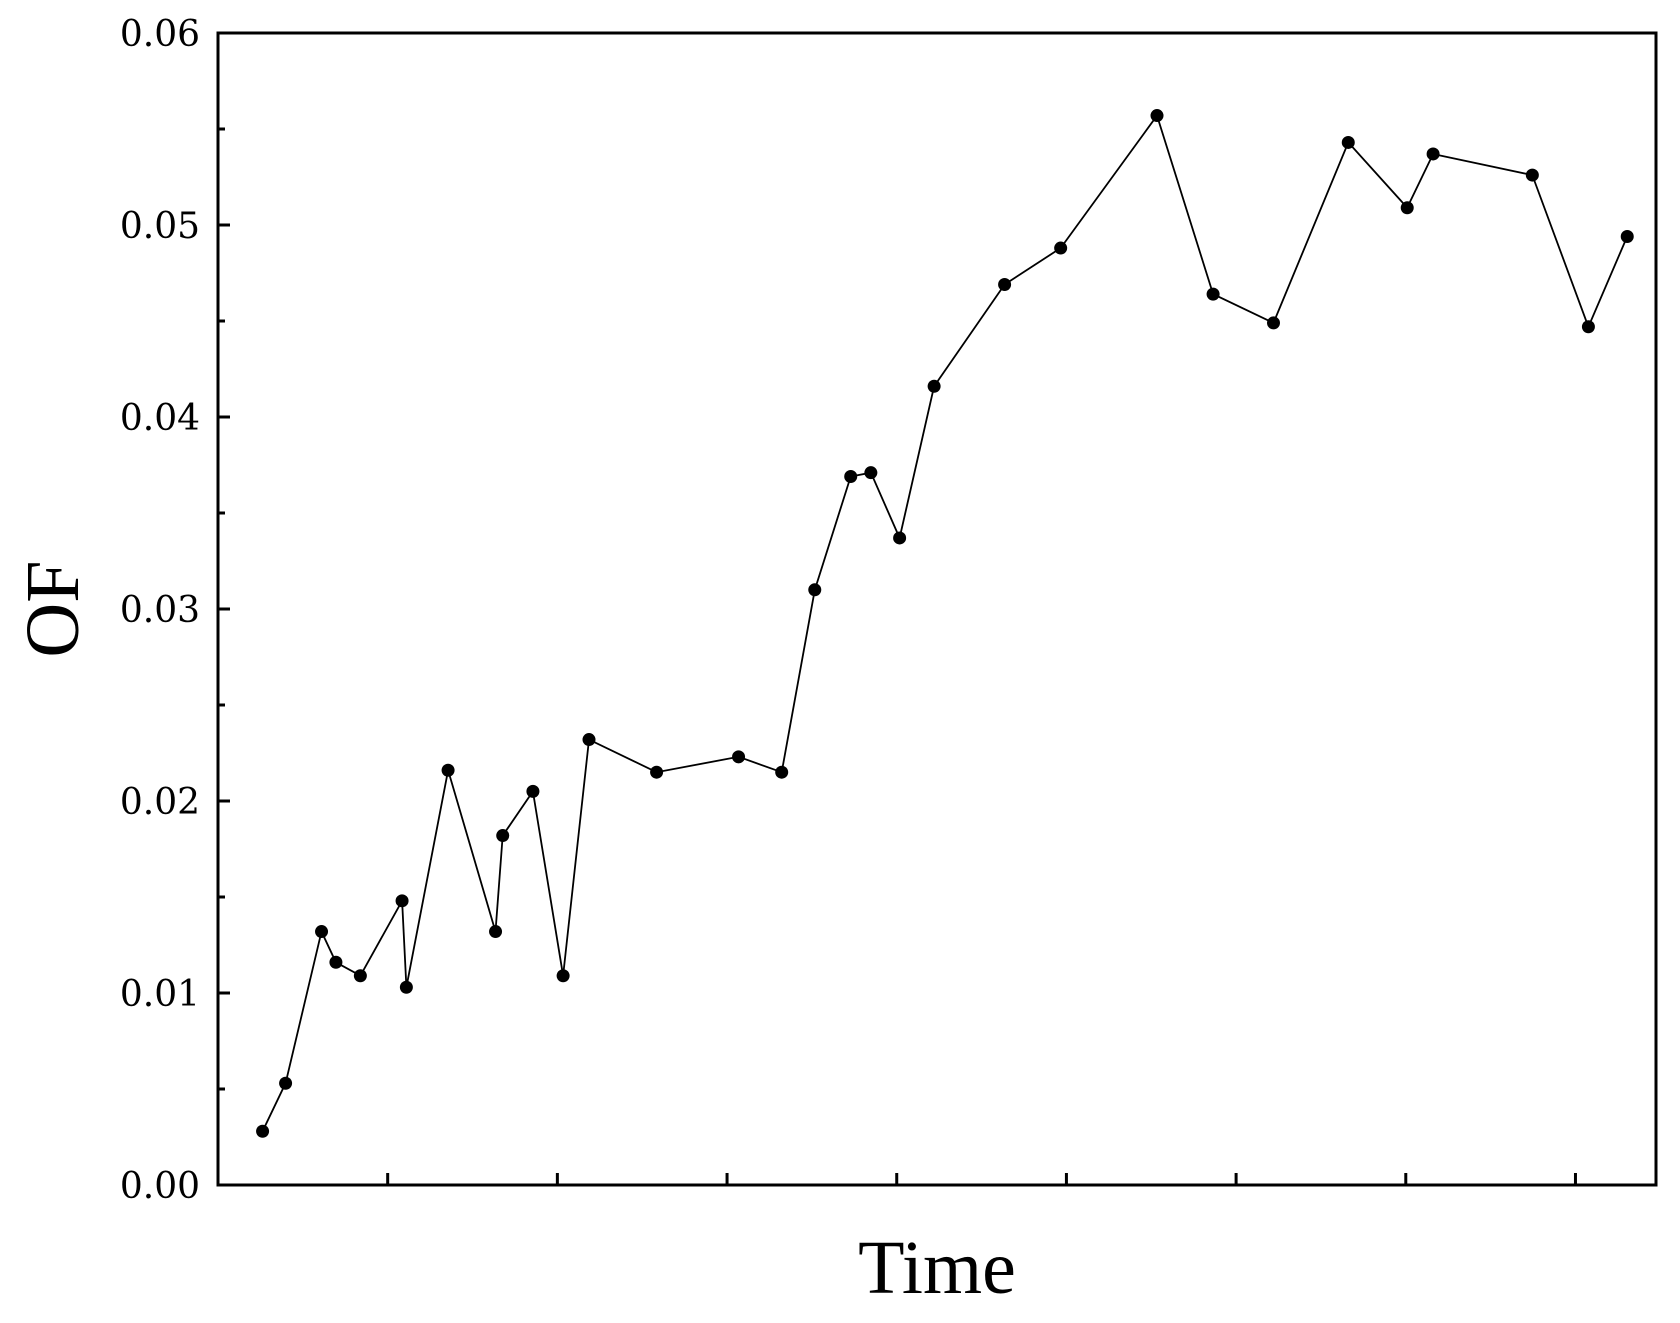 This screenshot has height=1323, width=1680. Describe the element at coordinates (160, 226) in the screenshot. I see `y-tick-label: 0.05` at that location.